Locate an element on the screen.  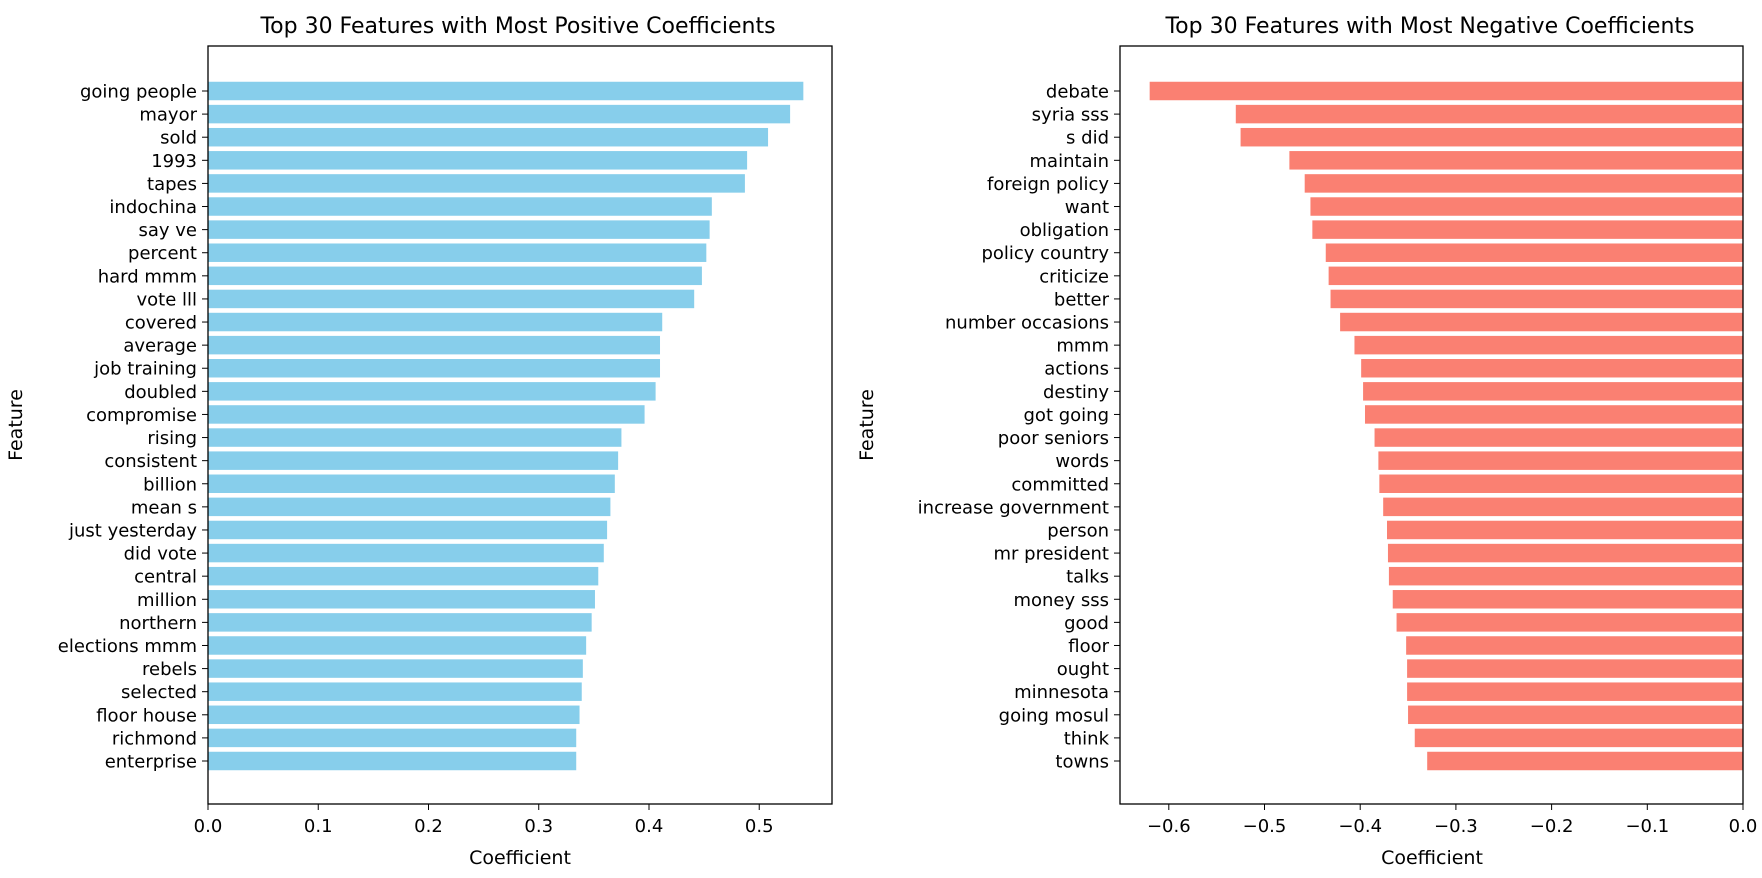
x-tick-label: 0.4 is located at coordinates (649, 826).